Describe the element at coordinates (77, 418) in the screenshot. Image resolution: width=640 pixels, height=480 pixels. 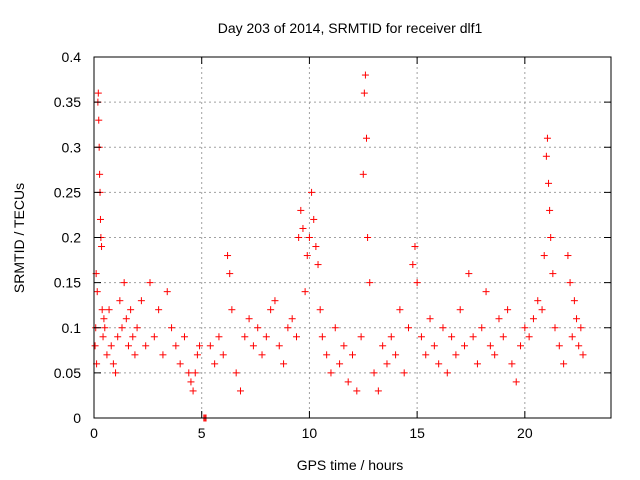
I see `y-tick-label: 0` at that location.